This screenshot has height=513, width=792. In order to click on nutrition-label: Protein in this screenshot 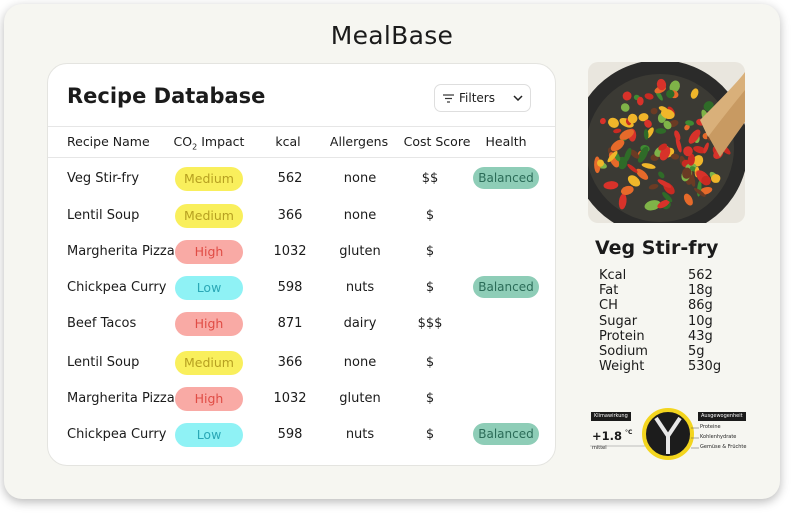, I will do `click(622, 336)`.